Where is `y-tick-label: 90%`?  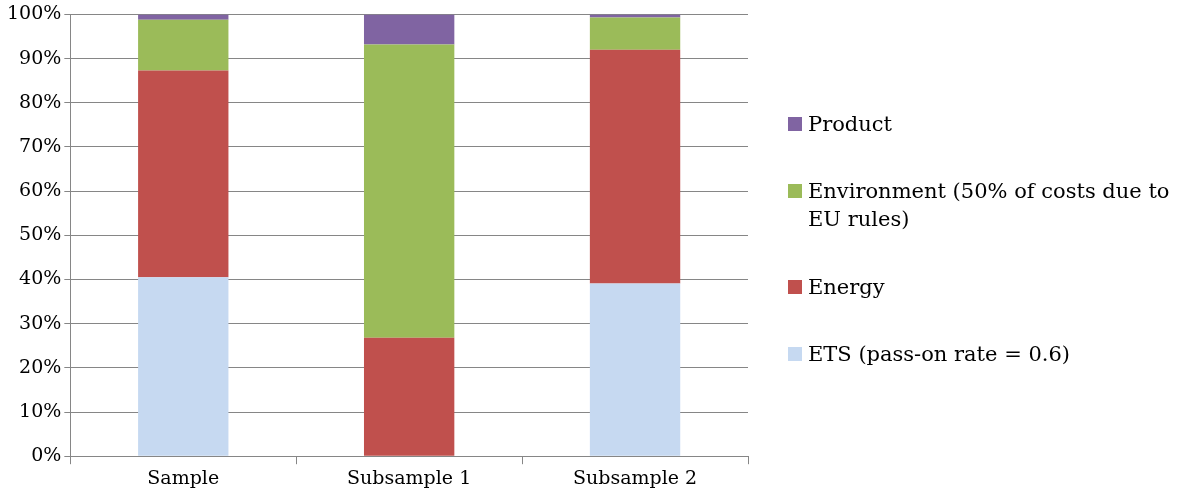 y-tick-label: 90% is located at coordinates (40, 56).